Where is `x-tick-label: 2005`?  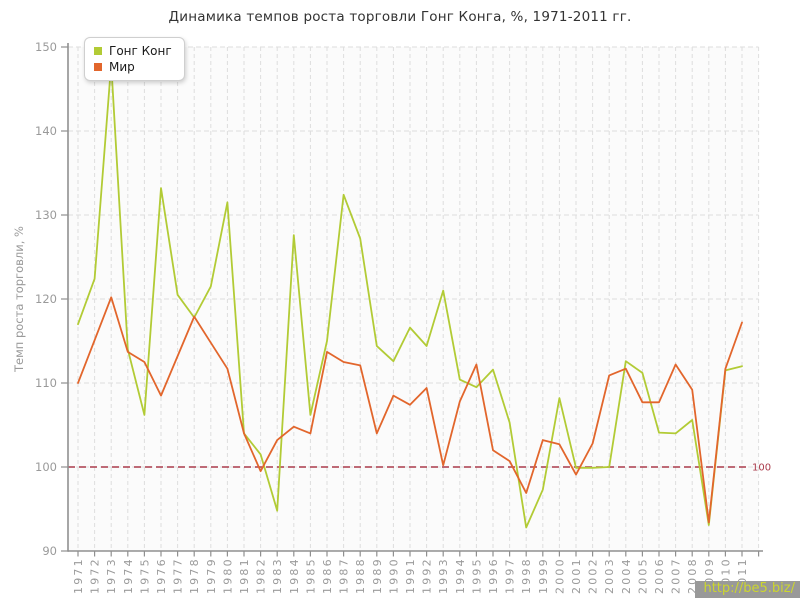 x-tick-label: 2005 is located at coordinates (642, 575).